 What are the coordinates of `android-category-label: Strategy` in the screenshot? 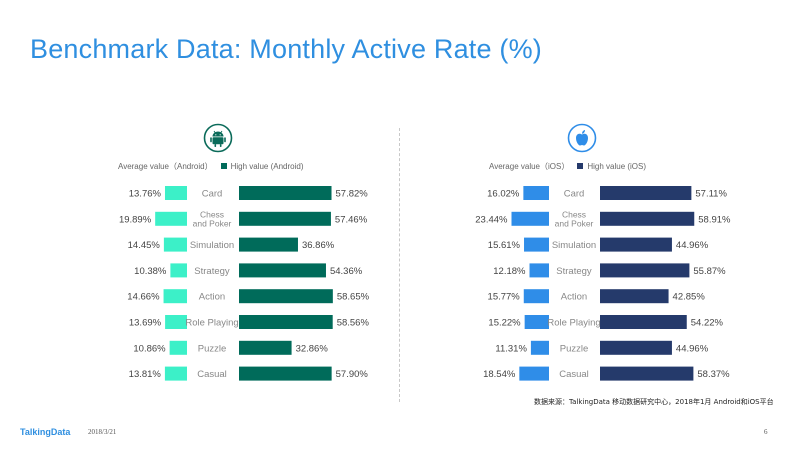 It's located at (212, 271).